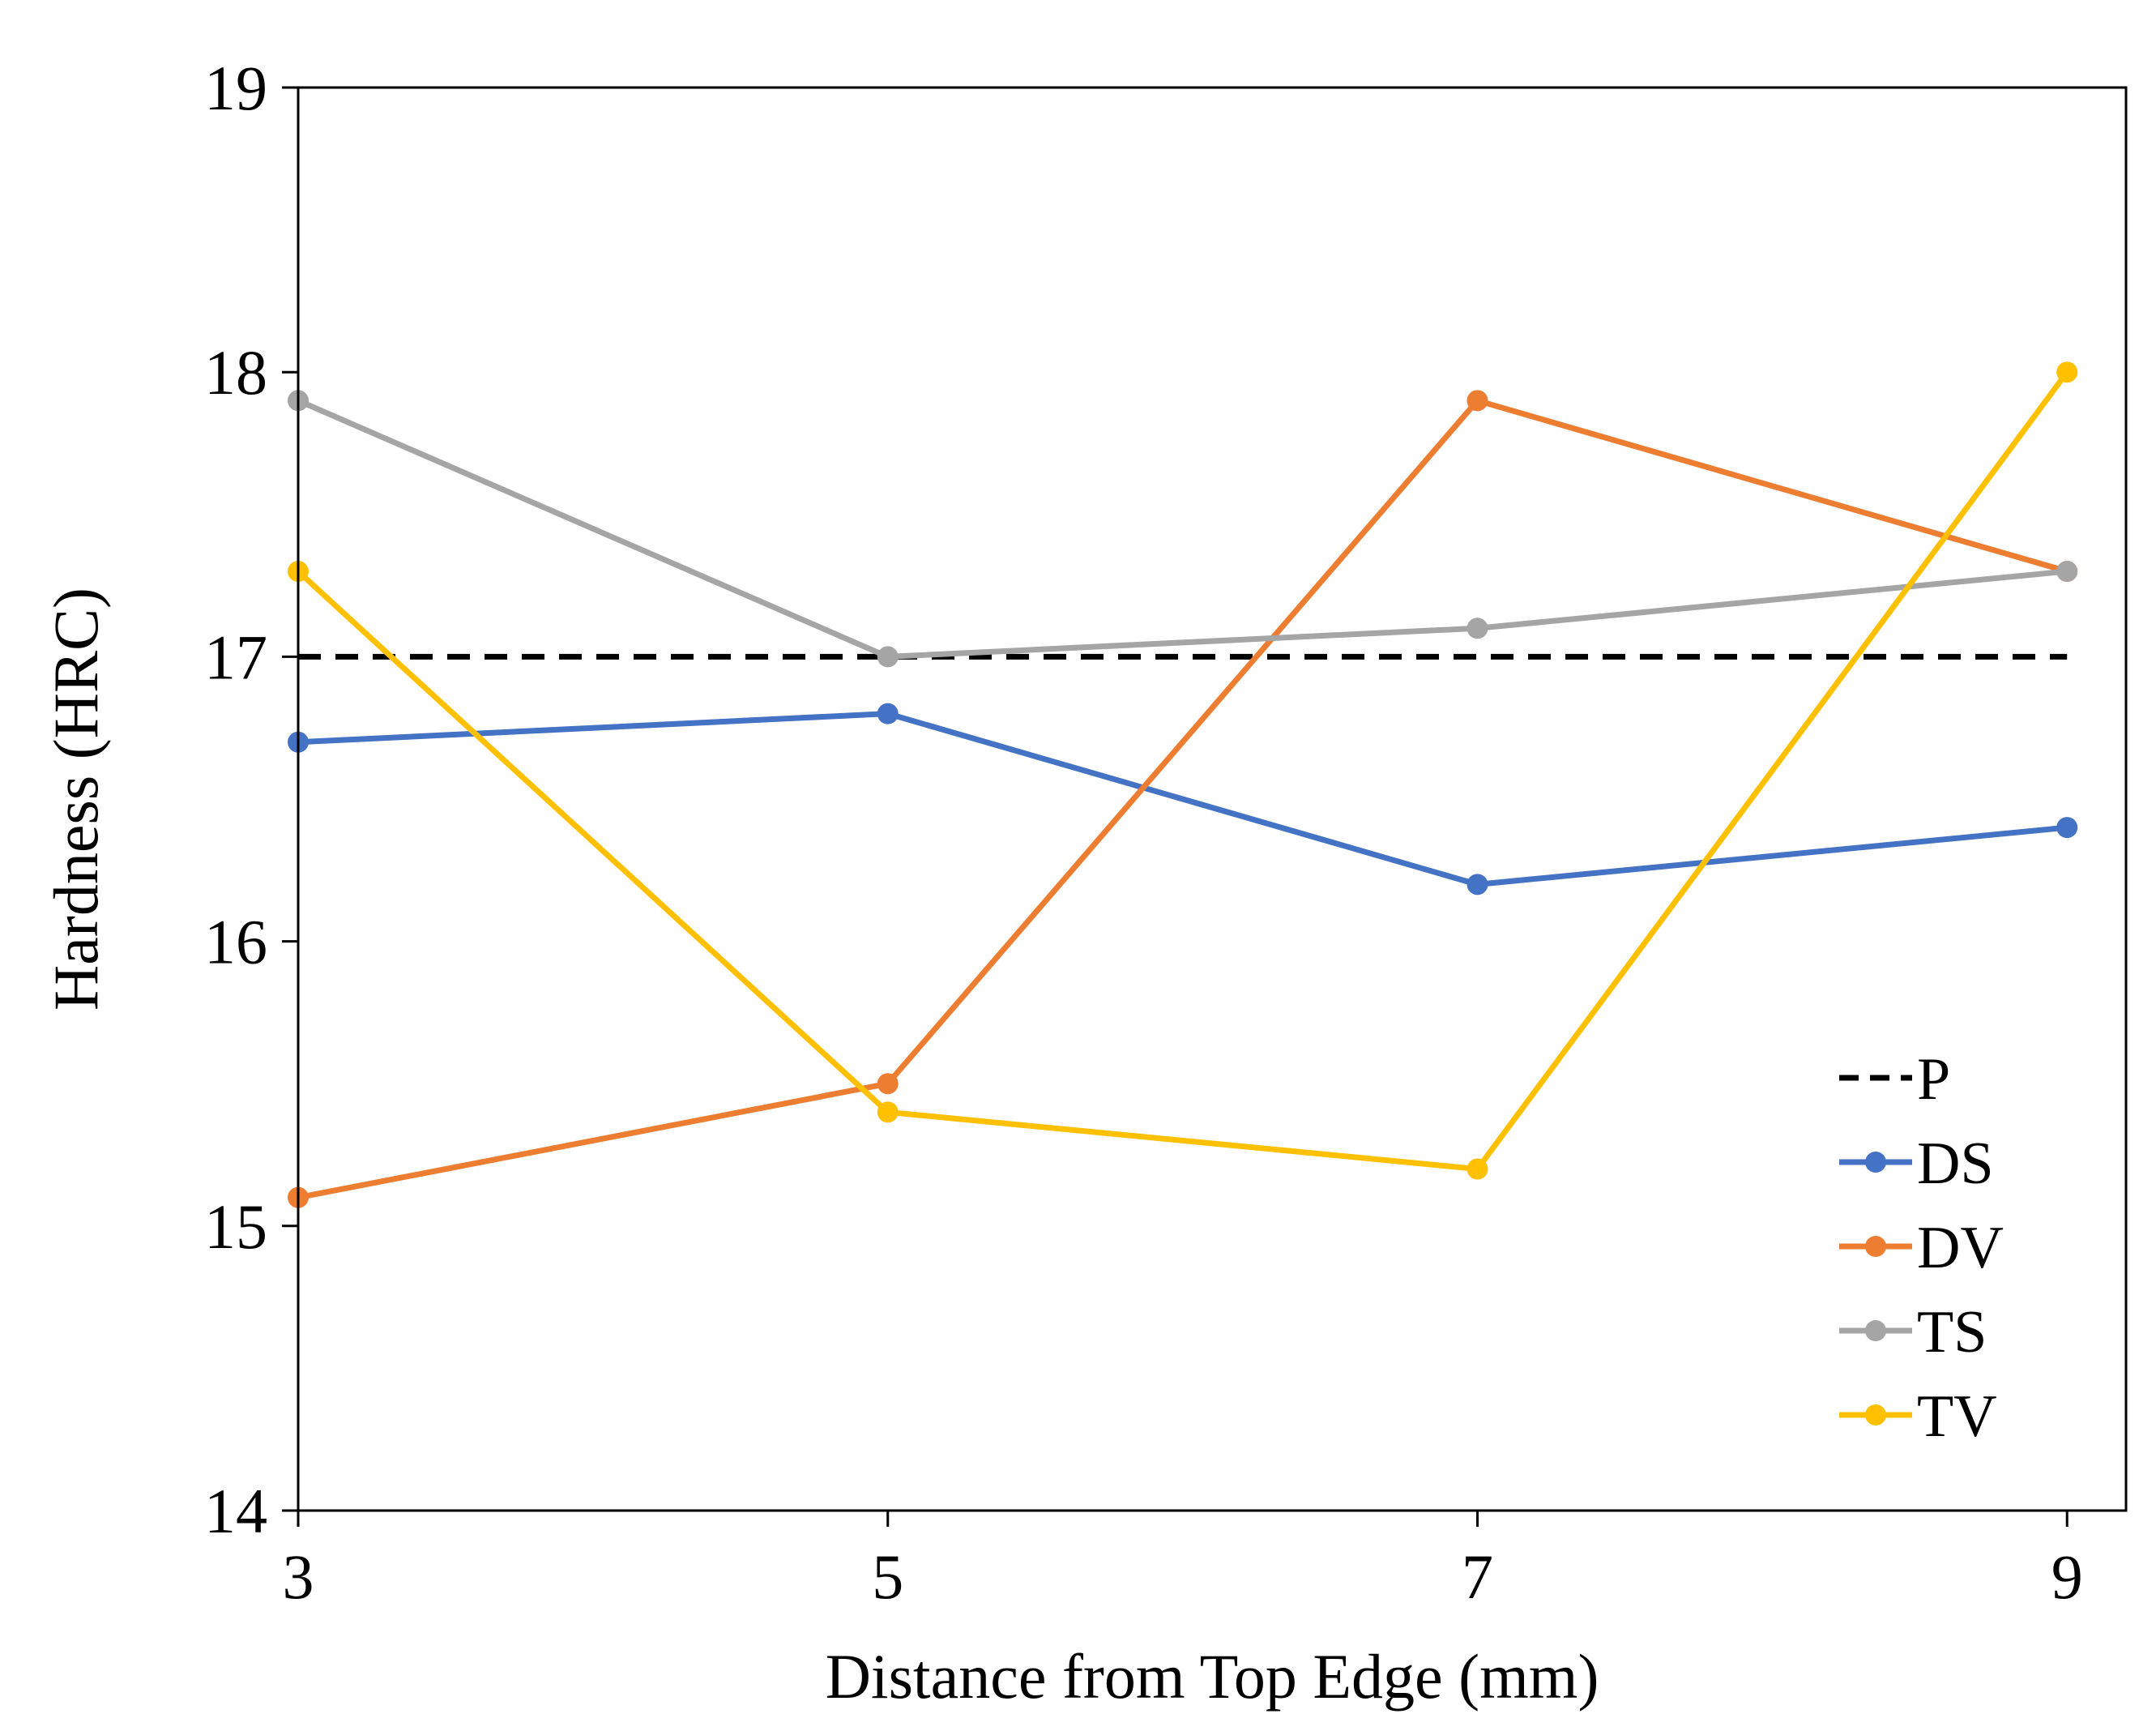 The width and height of the screenshot is (2156, 1731). I want to click on series-line-ds, so click(1182, 799).